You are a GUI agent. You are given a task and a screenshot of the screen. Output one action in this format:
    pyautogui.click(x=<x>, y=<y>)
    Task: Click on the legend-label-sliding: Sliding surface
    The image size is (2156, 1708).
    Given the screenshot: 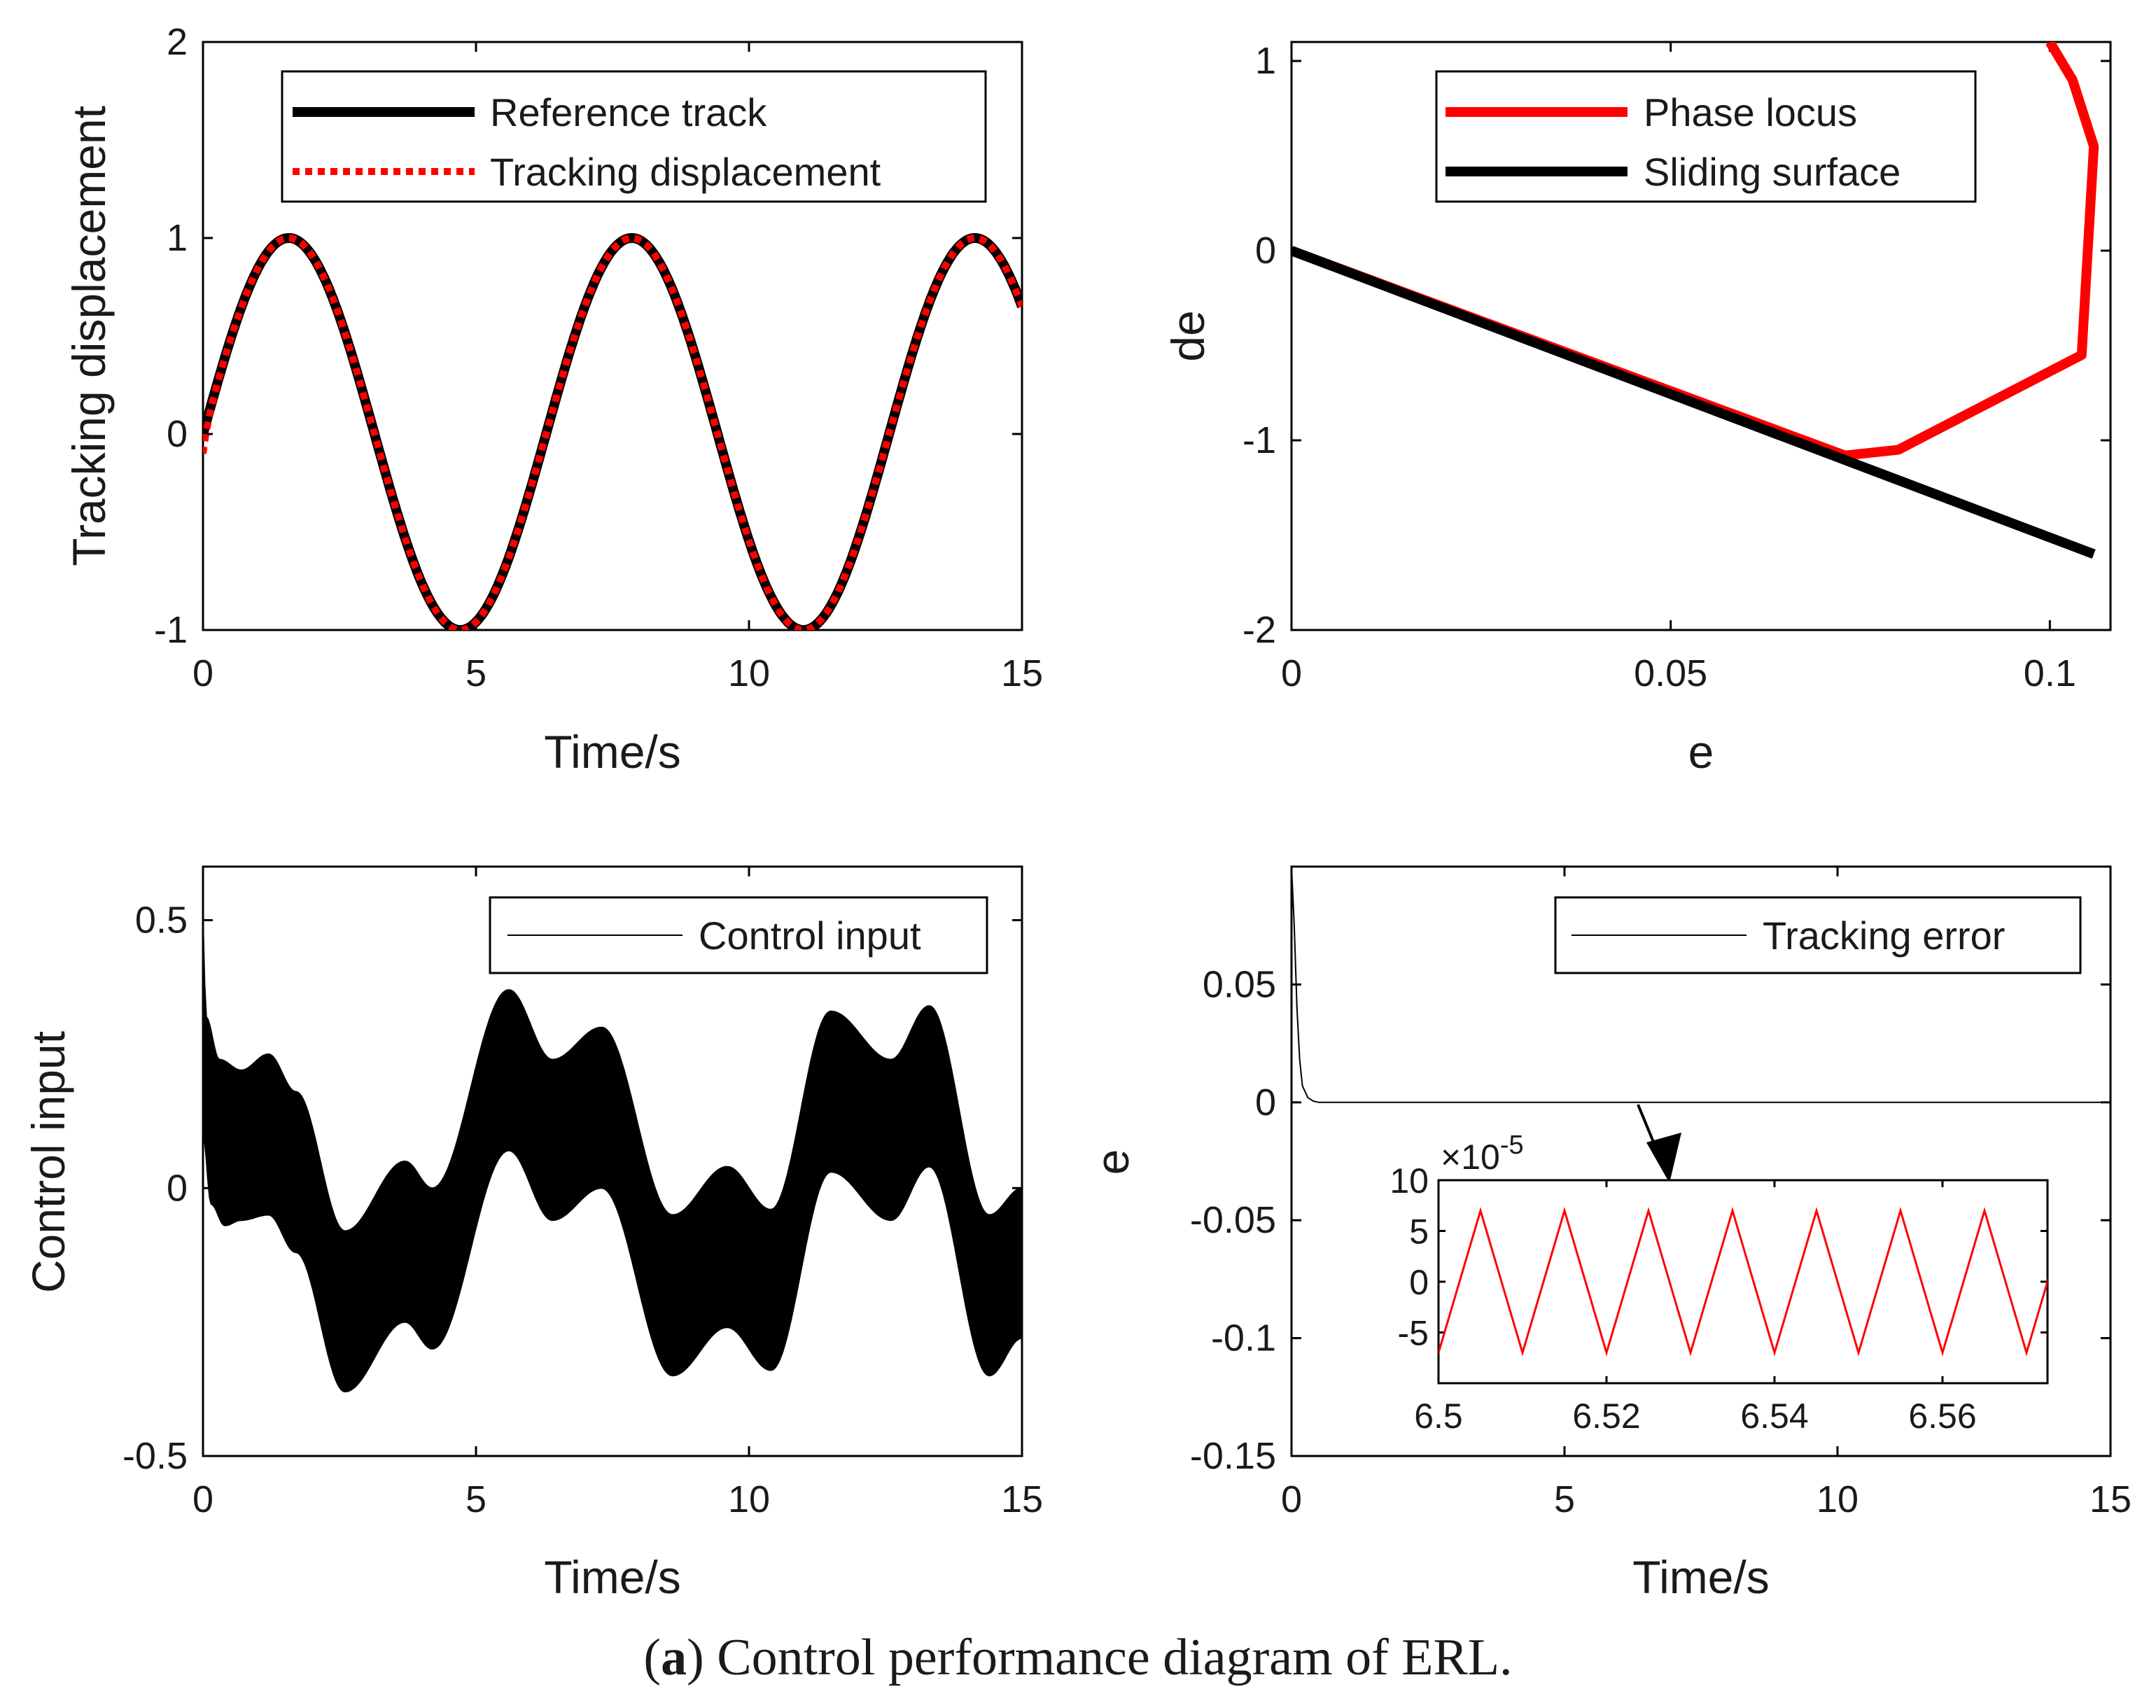 What is the action you would take?
    pyautogui.click(x=1772, y=172)
    